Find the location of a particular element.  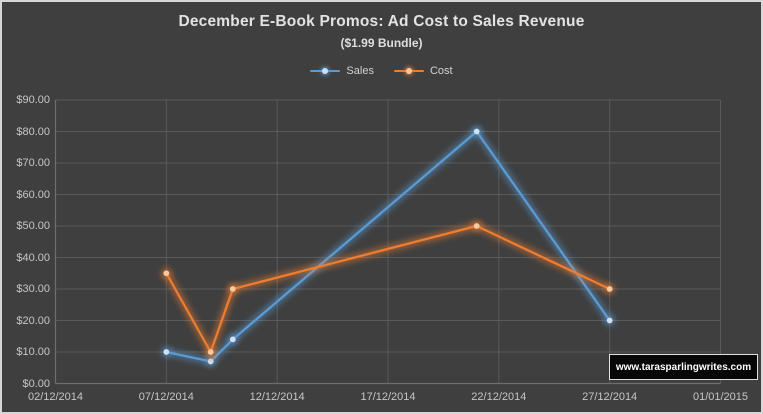

cost-legend-line-icon is located at coordinates (408, 70).